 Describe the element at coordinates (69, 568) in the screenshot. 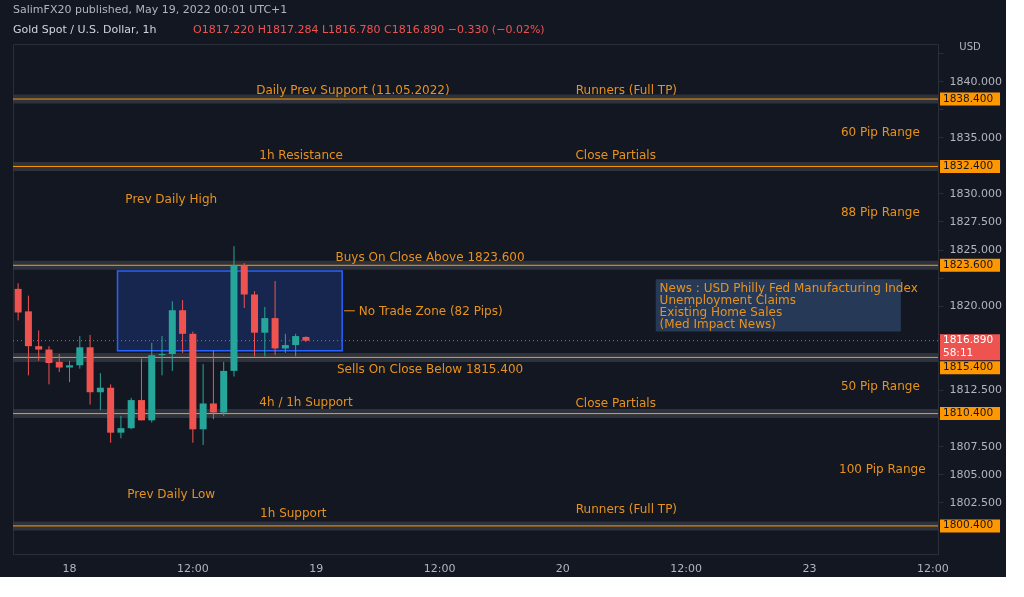

I see `x-tick-label: 18` at that location.